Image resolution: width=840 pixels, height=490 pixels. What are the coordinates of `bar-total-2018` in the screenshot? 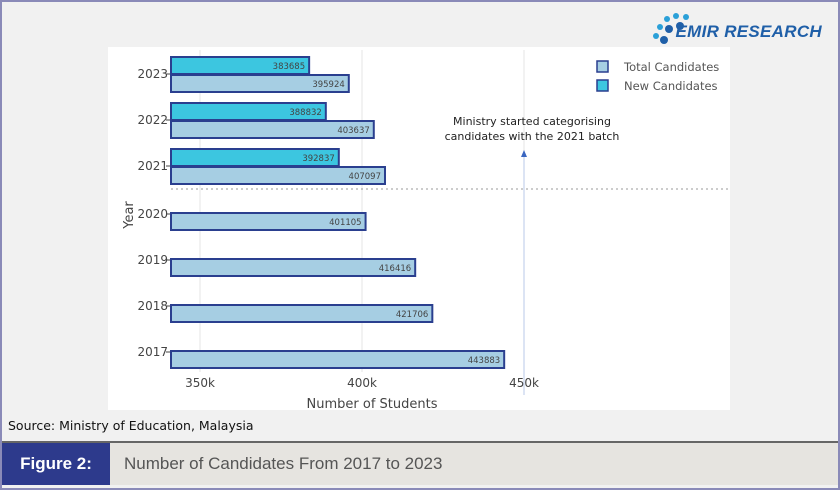 It's located at (302, 313).